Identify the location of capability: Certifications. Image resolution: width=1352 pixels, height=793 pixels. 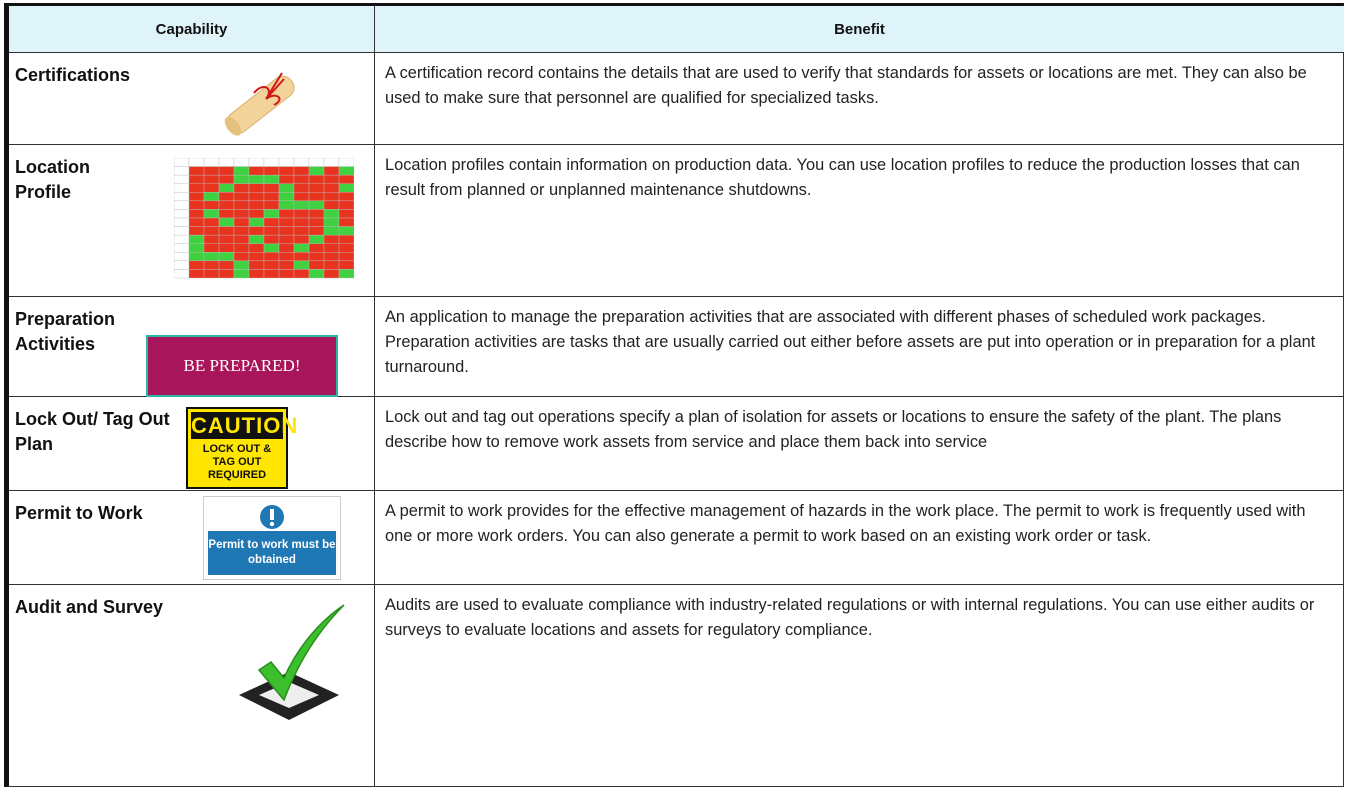
(73, 75).